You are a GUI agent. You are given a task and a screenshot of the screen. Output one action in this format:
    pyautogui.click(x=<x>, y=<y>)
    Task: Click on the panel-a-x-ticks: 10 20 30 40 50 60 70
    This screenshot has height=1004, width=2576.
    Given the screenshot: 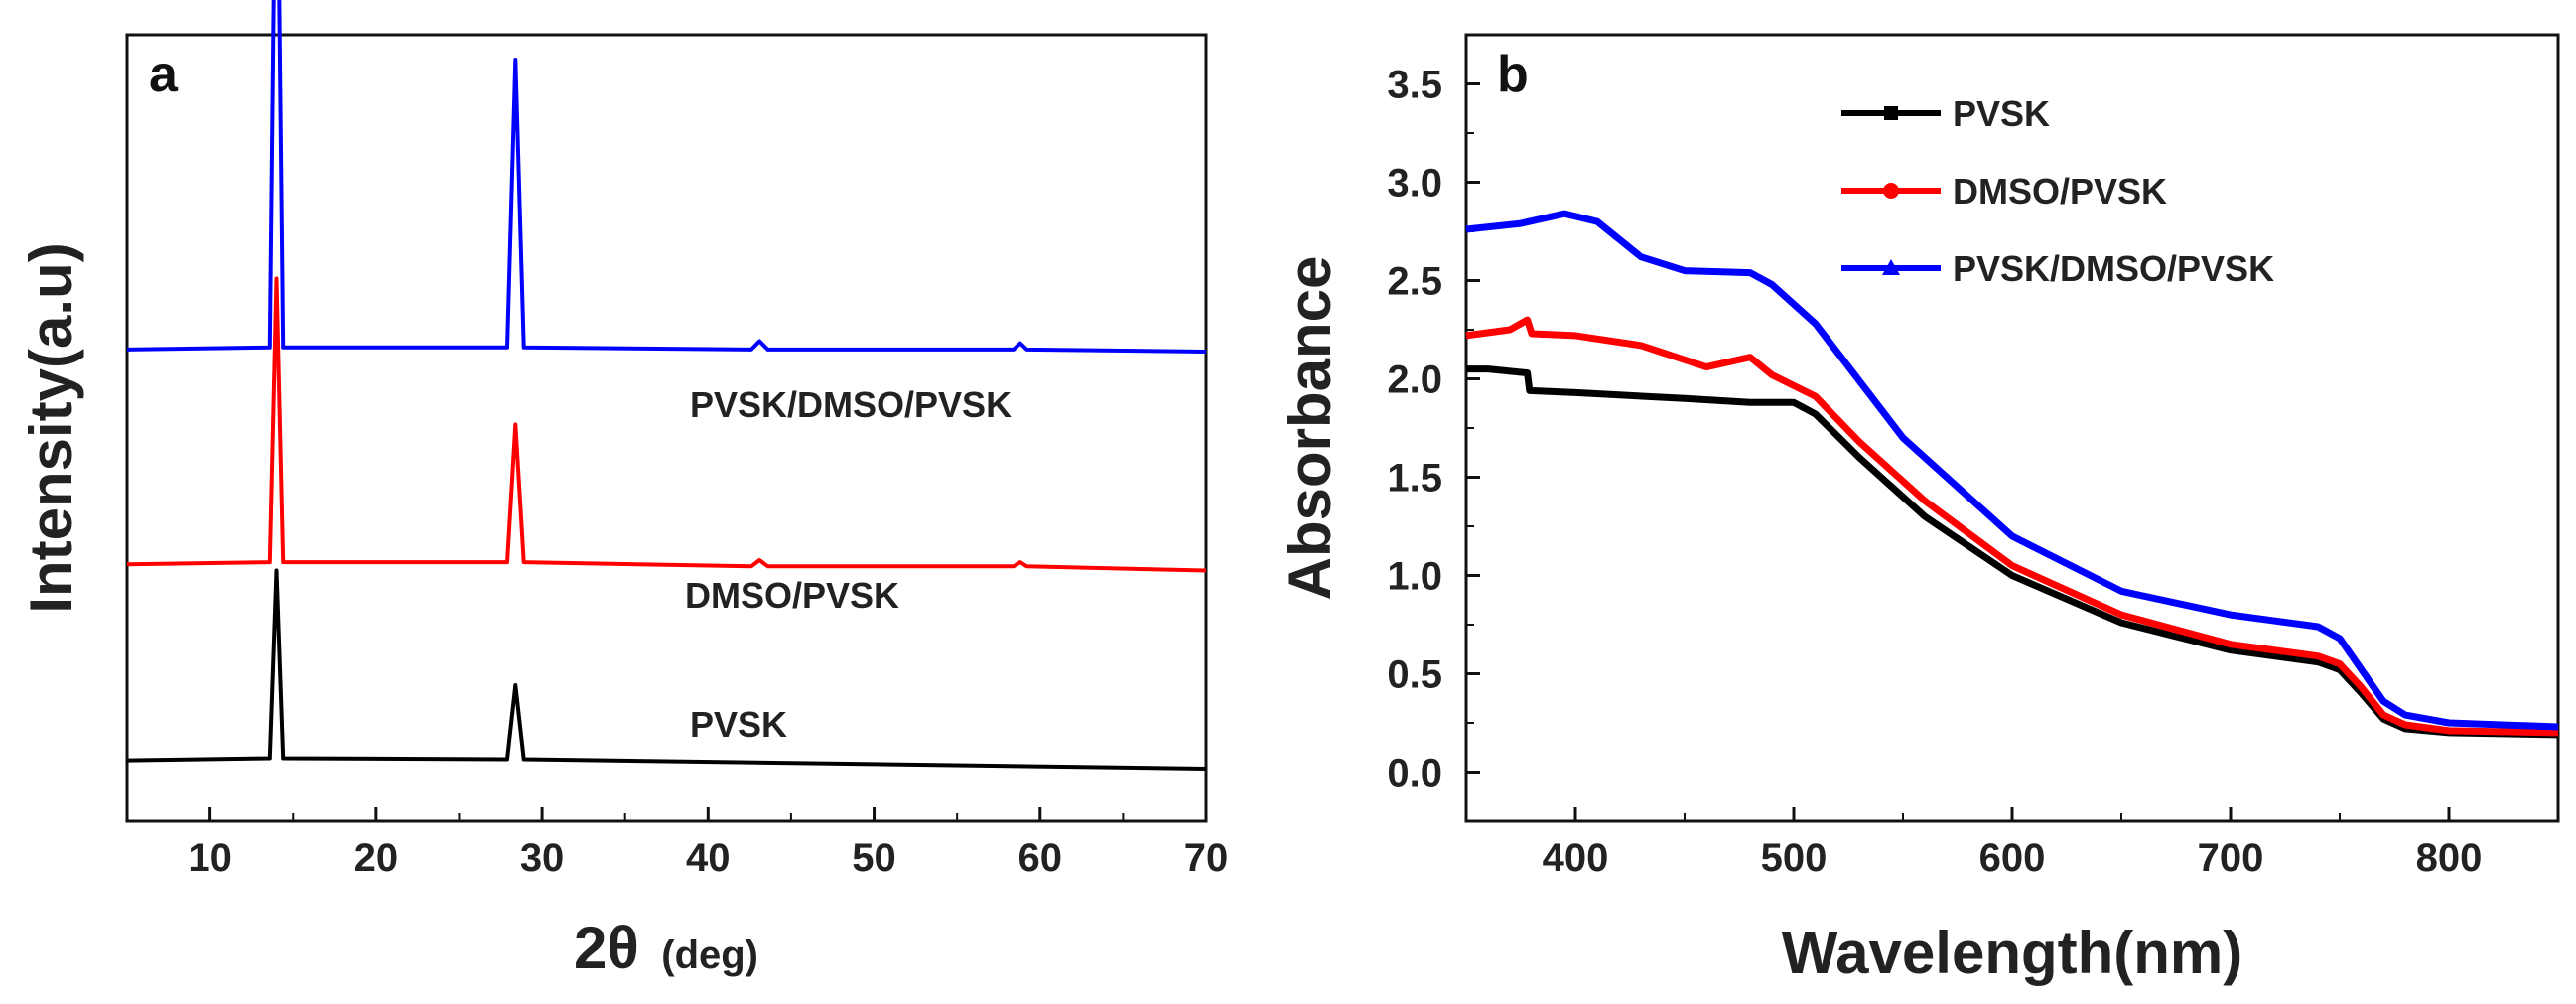 What is the action you would take?
    pyautogui.click(x=677, y=843)
    